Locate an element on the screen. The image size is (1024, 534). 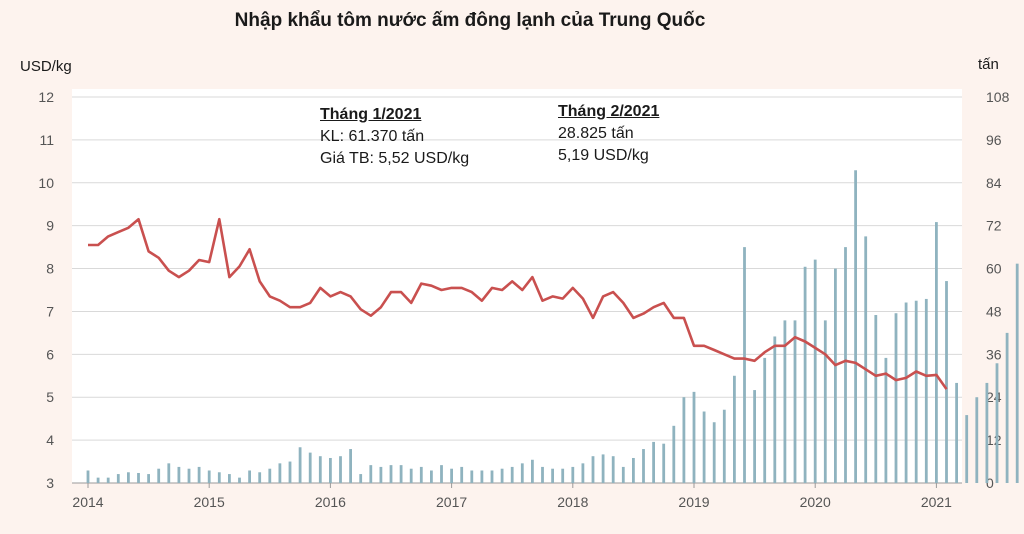
x-tick-label: 2017 is located at coordinates (451, 502).